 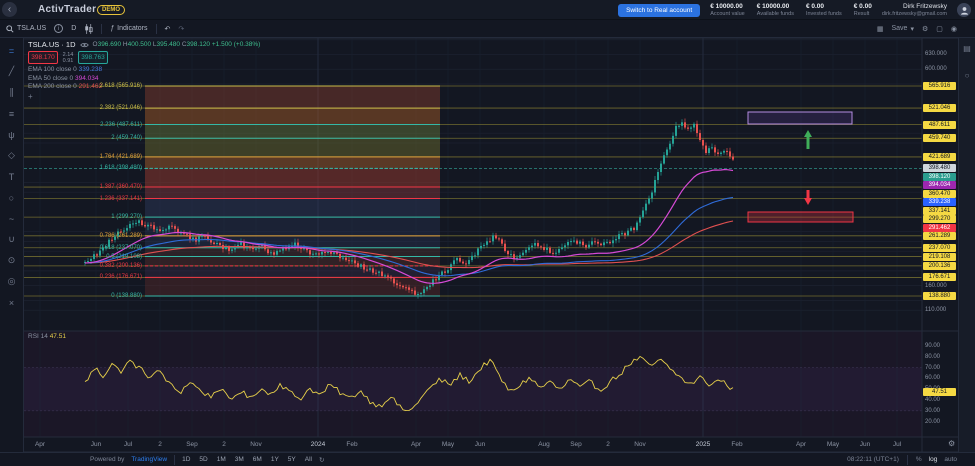 I want to click on price-axis-label: 138.880, so click(x=939, y=296).